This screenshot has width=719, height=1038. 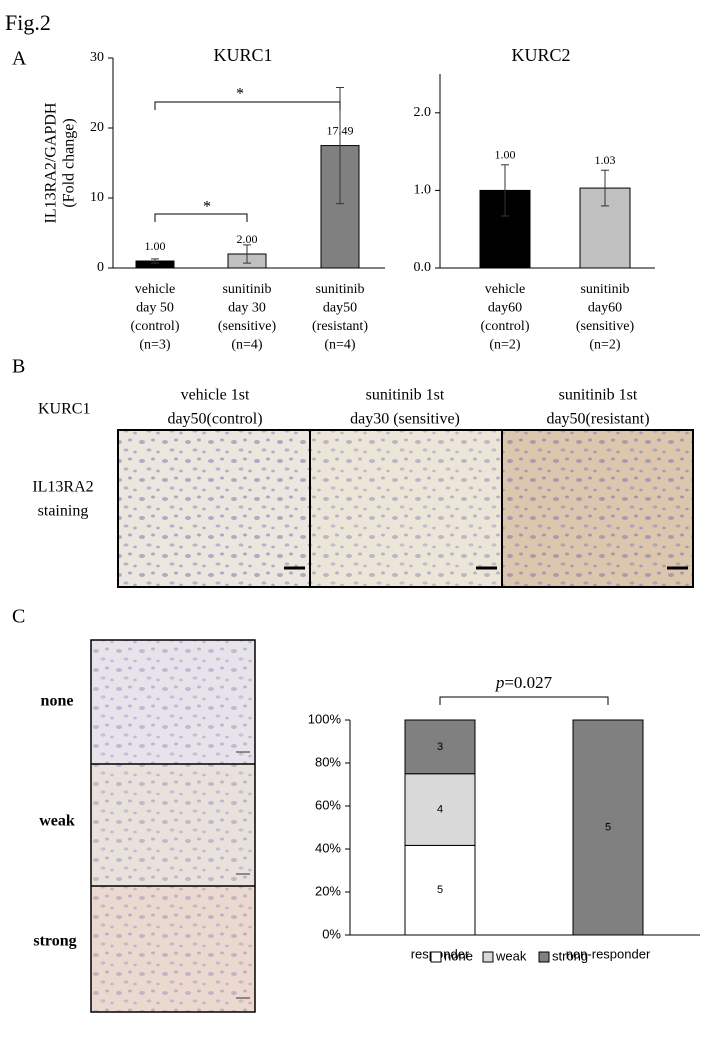 What do you see at coordinates (51, 162) in the screenshot?
I see `y-axis-label: IL13RA2/GAPDH` at bounding box center [51, 162].